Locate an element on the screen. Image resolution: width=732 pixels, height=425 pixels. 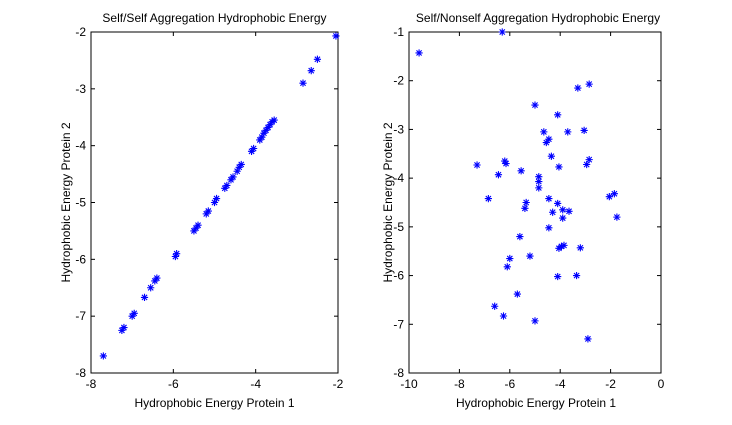
x-tick-label: -4 is located at coordinates (560, 384).